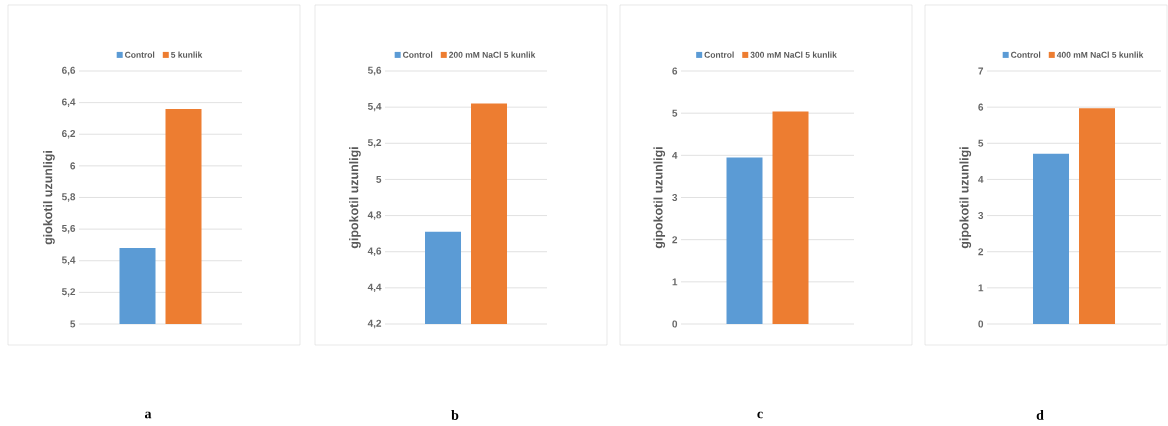 The height and width of the screenshot is (426, 1168). What do you see at coordinates (374, 215) in the screenshot?
I see `y-tick-label: 4,8` at bounding box center [374, 215].